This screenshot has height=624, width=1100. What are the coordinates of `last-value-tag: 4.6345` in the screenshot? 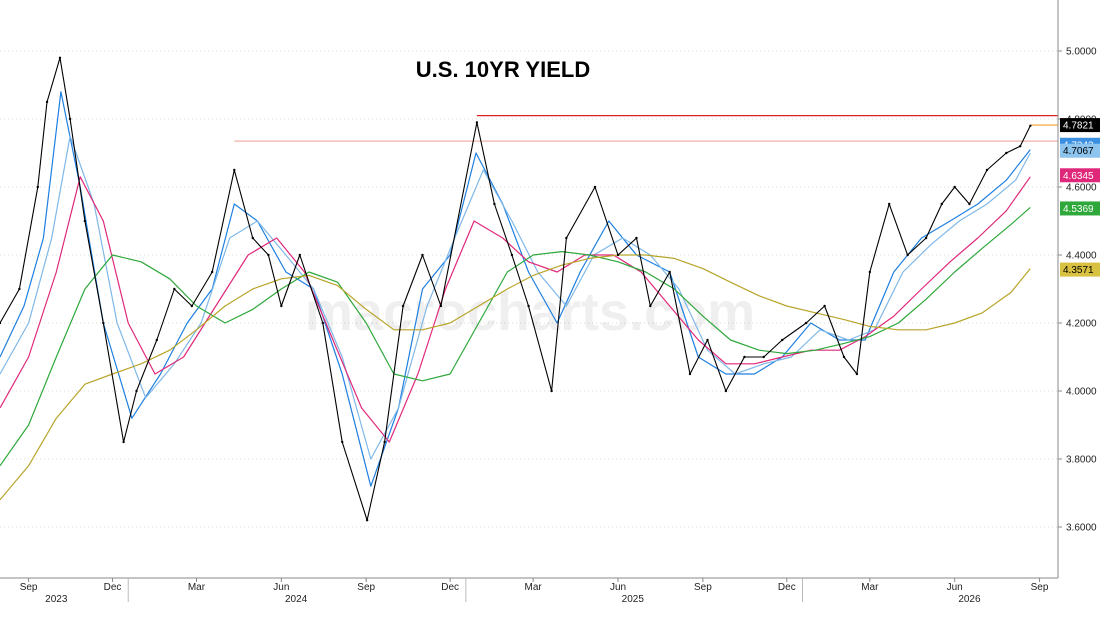 It's located at (1080, 175).